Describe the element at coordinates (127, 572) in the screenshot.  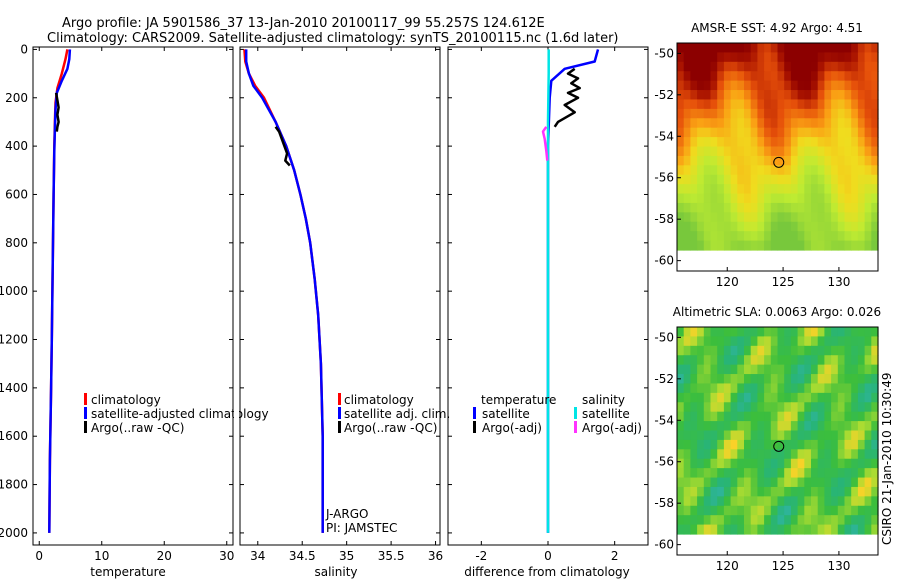
I see `temperature-xlabel: temperature` at that location.